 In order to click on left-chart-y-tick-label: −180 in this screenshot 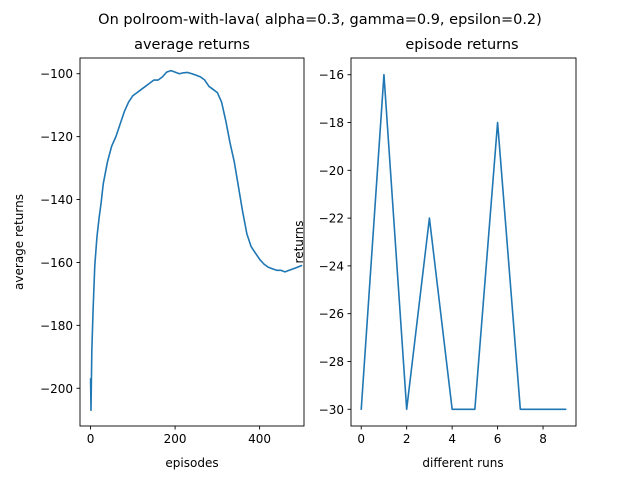, I will do `click(56, 326)`.